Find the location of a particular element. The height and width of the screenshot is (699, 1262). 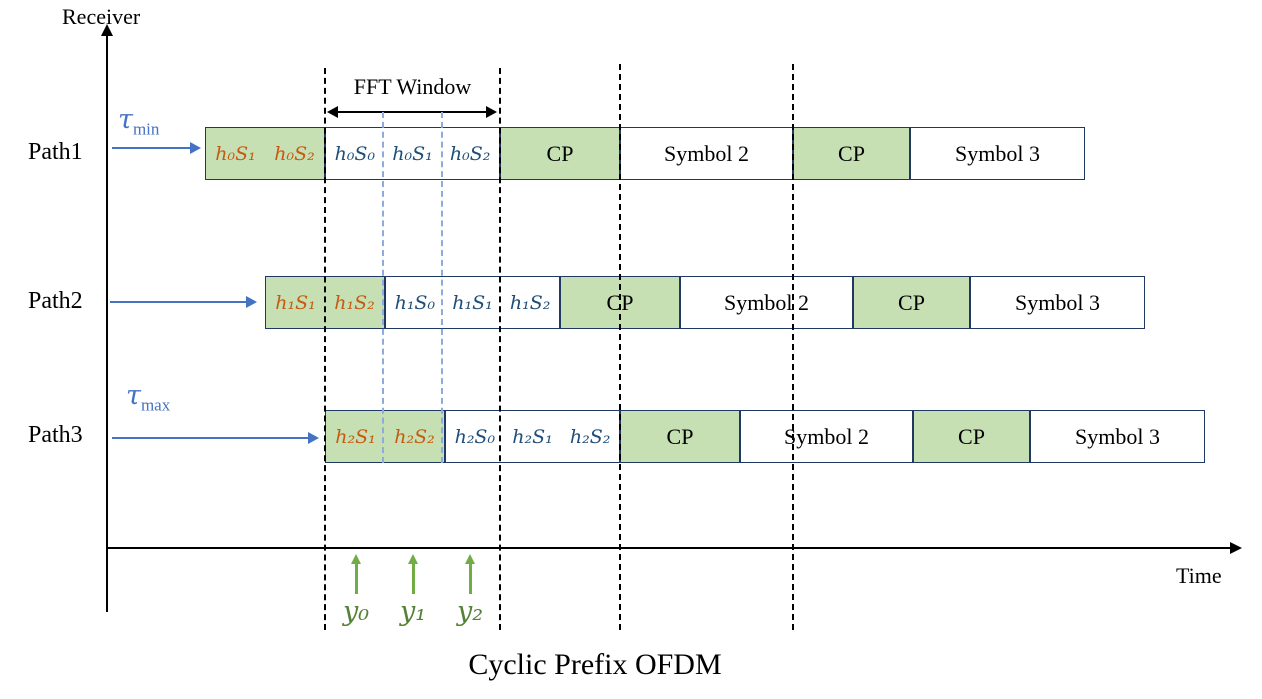

path2-delay-arrow-line is located at coordinates (179, 302).